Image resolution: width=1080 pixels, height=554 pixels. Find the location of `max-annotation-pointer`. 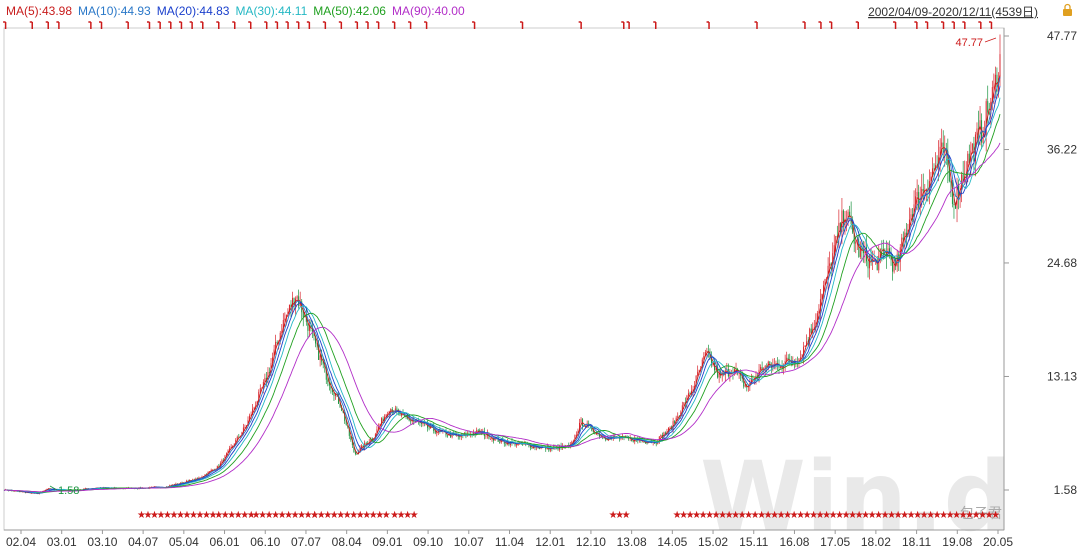

max-annotation-pointer is located at coordinates (990, 40).